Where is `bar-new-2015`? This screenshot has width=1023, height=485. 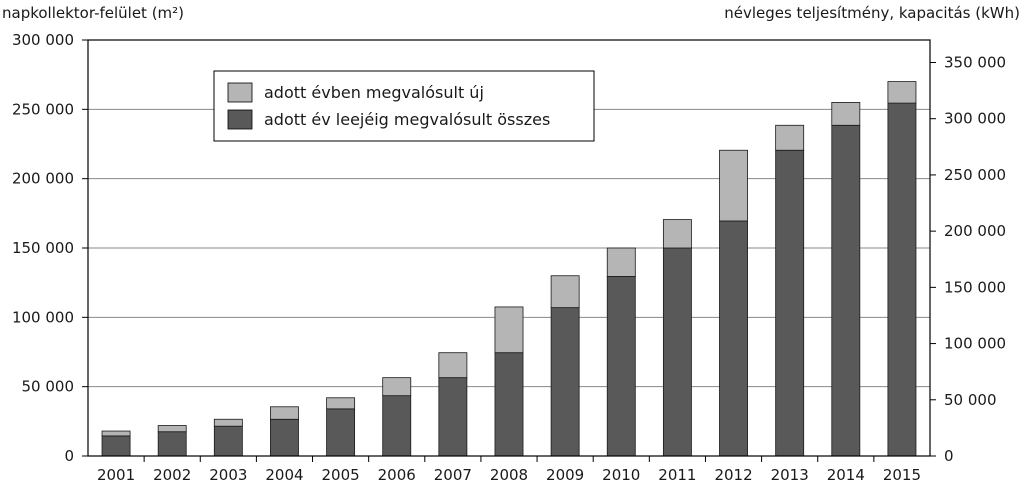 bar-new-2015 is located at coordinates (902, 92).